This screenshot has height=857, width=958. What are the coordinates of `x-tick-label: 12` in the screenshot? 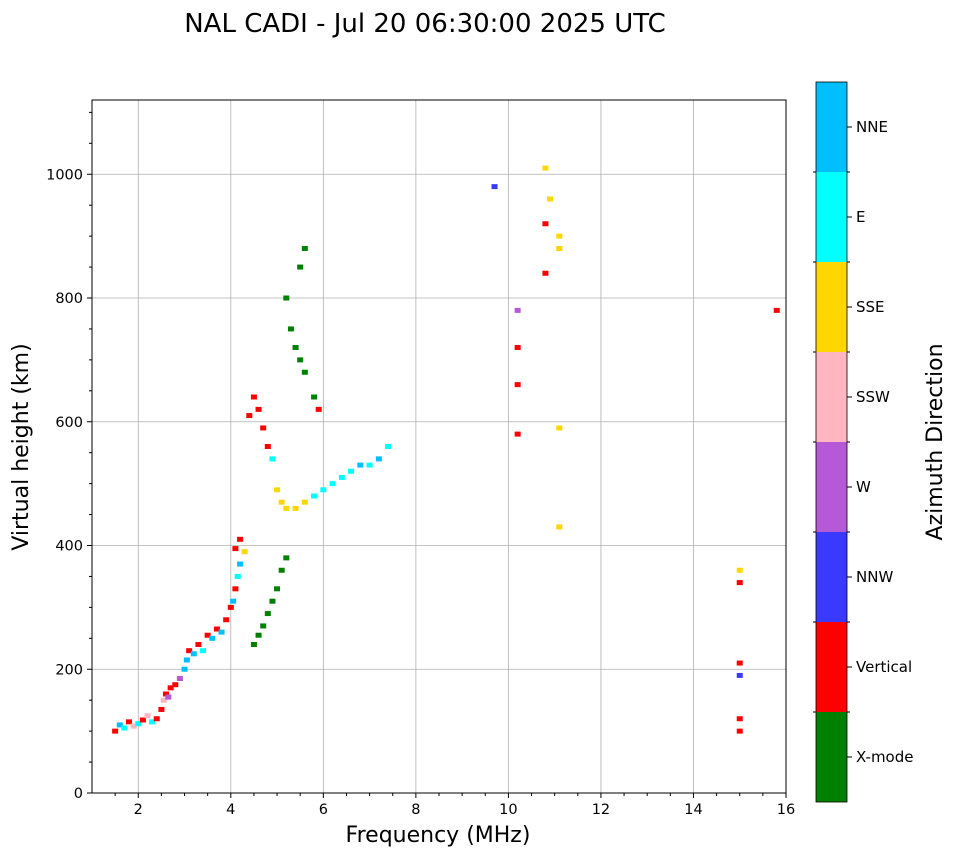 It's located at (601, 810).